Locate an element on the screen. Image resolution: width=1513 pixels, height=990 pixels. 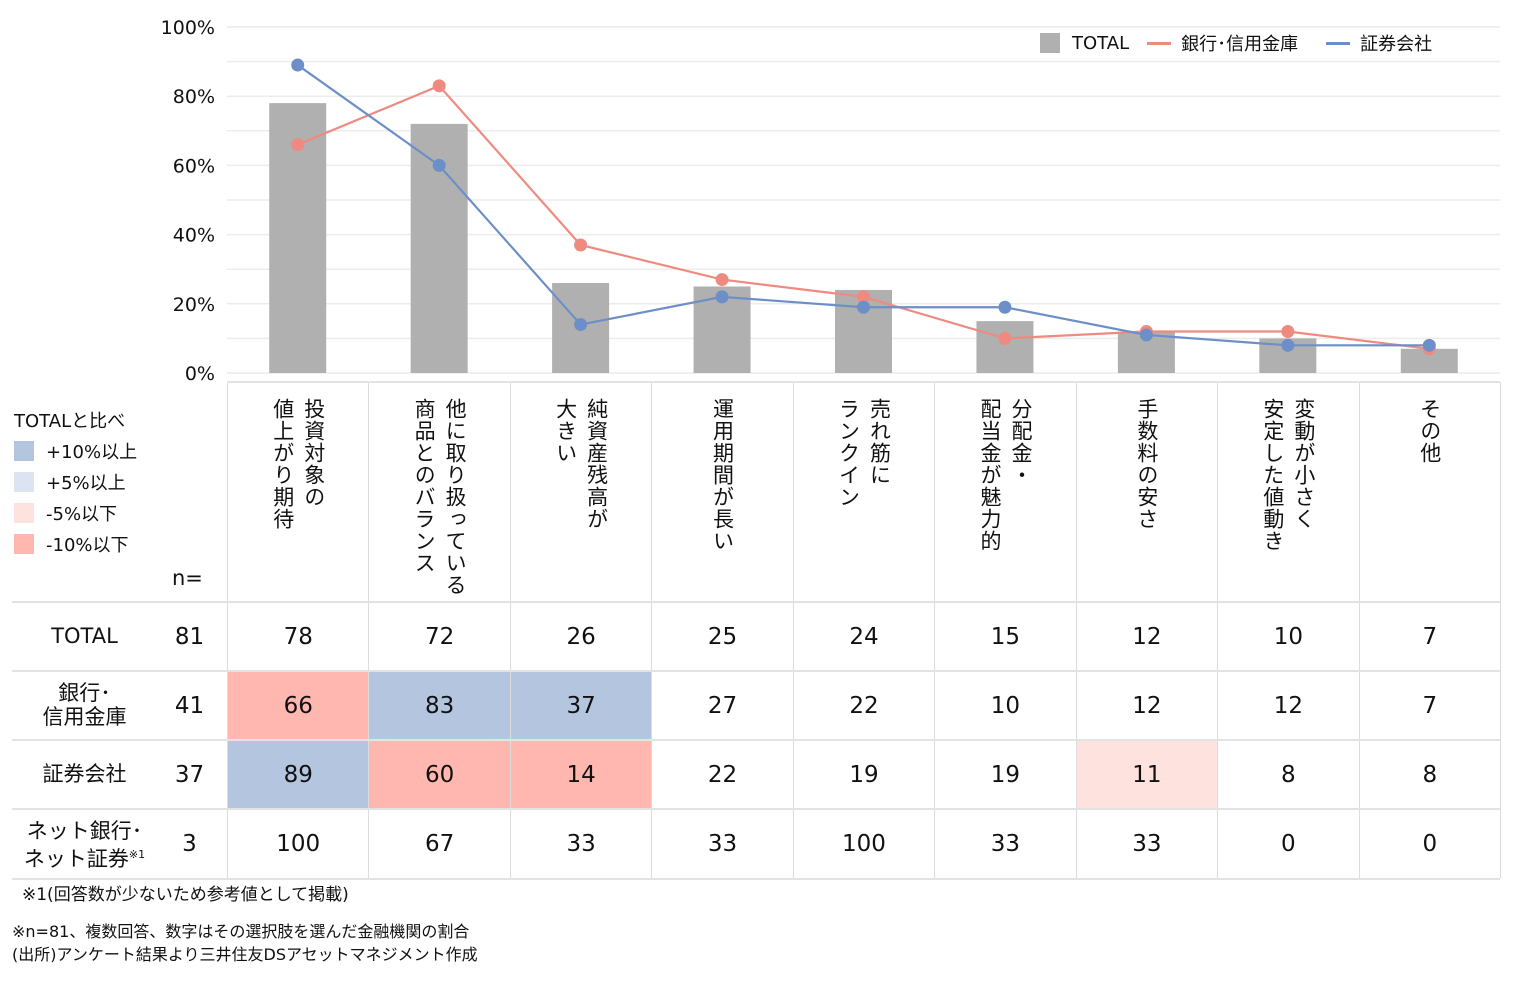
column-header-line: ランクイン is located at coordinates (848, 453).